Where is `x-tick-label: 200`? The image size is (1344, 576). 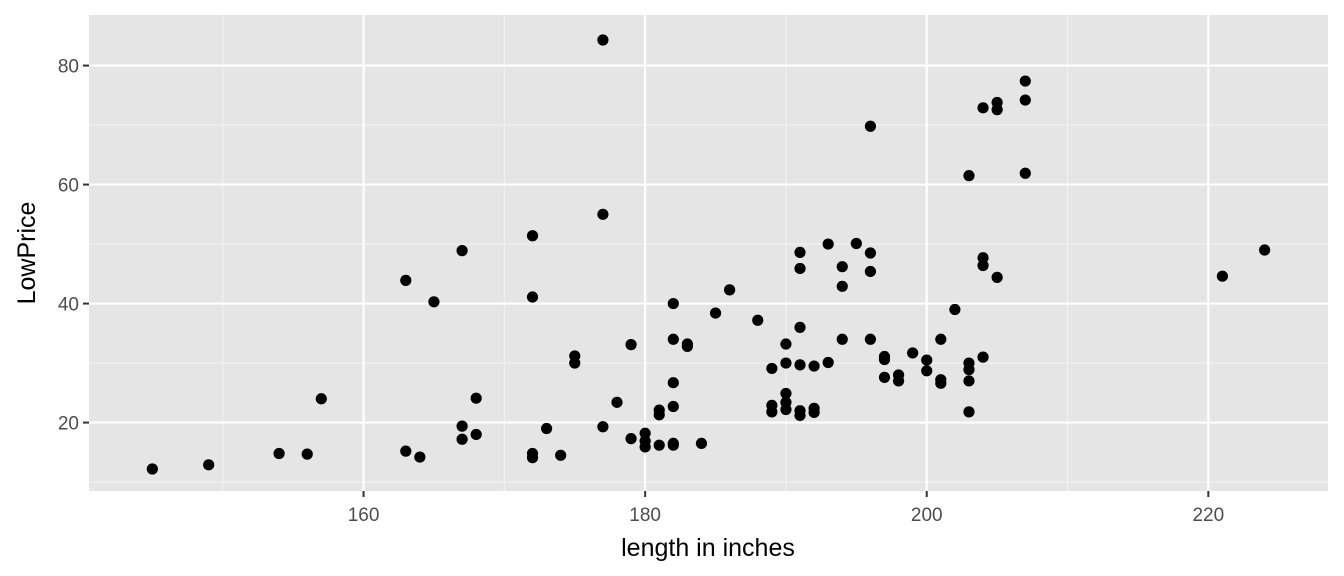 x-tick-label: 200 is located at coordinates (927, 515).